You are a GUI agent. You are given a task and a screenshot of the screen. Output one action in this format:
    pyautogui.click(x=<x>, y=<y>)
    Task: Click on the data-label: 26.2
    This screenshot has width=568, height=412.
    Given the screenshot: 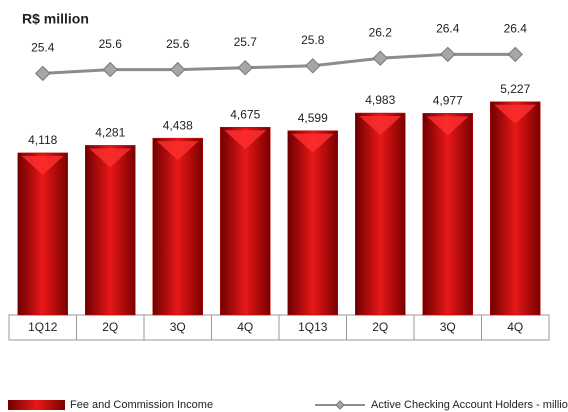 What is the action you would take?
    pyautogui.click(x=381, y=32)
    